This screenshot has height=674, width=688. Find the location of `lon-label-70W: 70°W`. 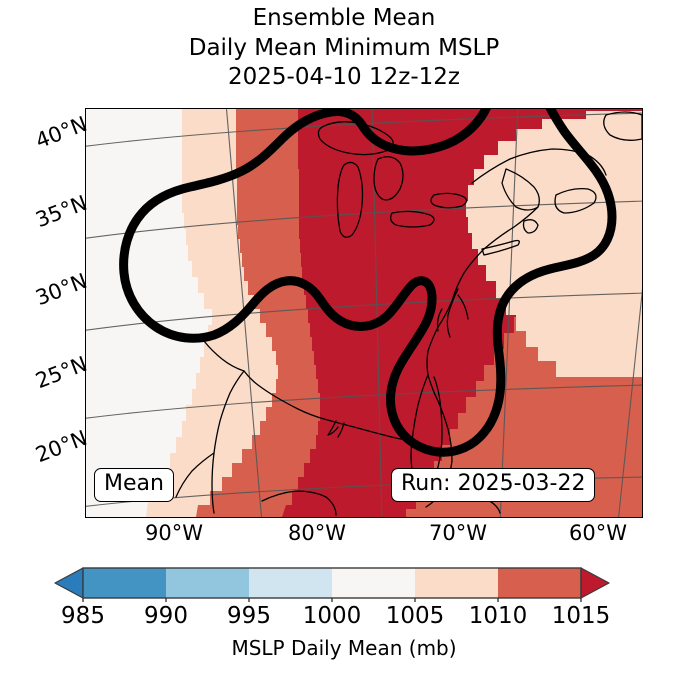

lon-label-70W: 70°W is located at coordinates (458, 533).